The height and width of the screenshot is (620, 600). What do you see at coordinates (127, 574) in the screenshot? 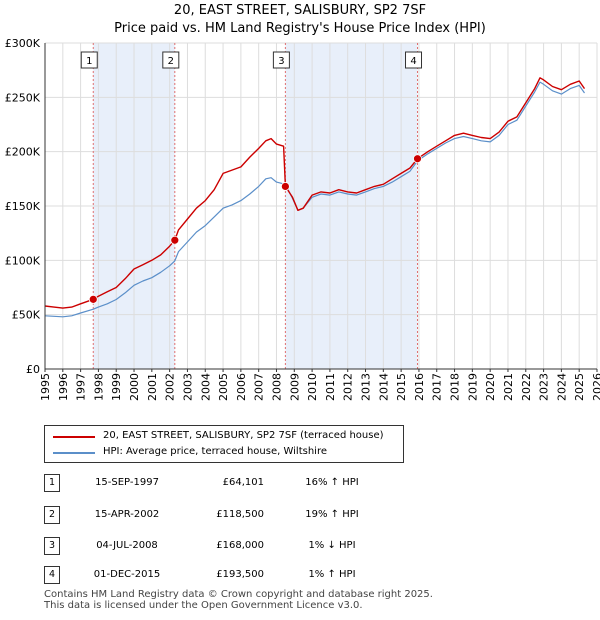
I see `sale-date: 01-DEC-2015` at bounding box center [127, 574].